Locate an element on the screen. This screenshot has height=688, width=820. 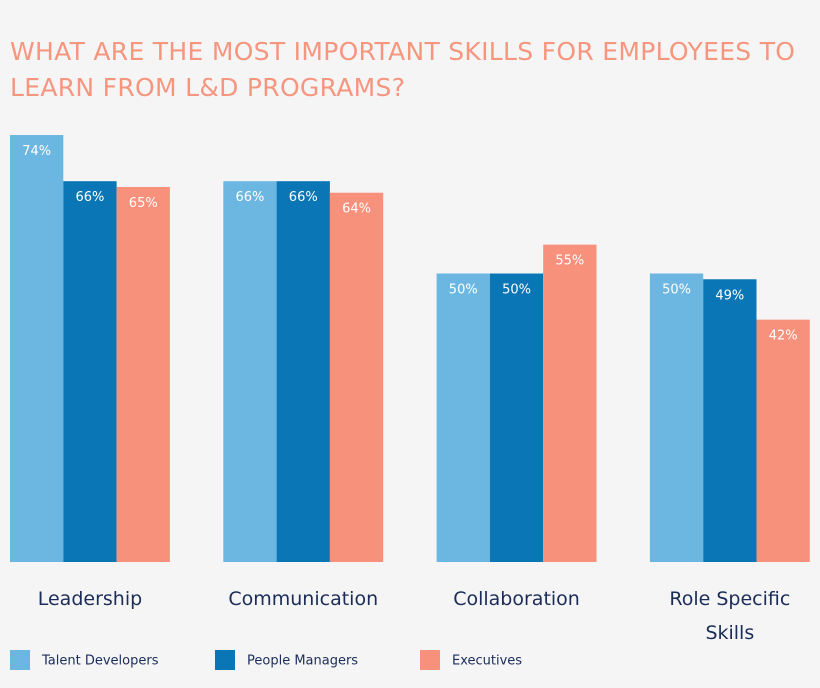
value-label: 55% is located at coordinates (569, 261).